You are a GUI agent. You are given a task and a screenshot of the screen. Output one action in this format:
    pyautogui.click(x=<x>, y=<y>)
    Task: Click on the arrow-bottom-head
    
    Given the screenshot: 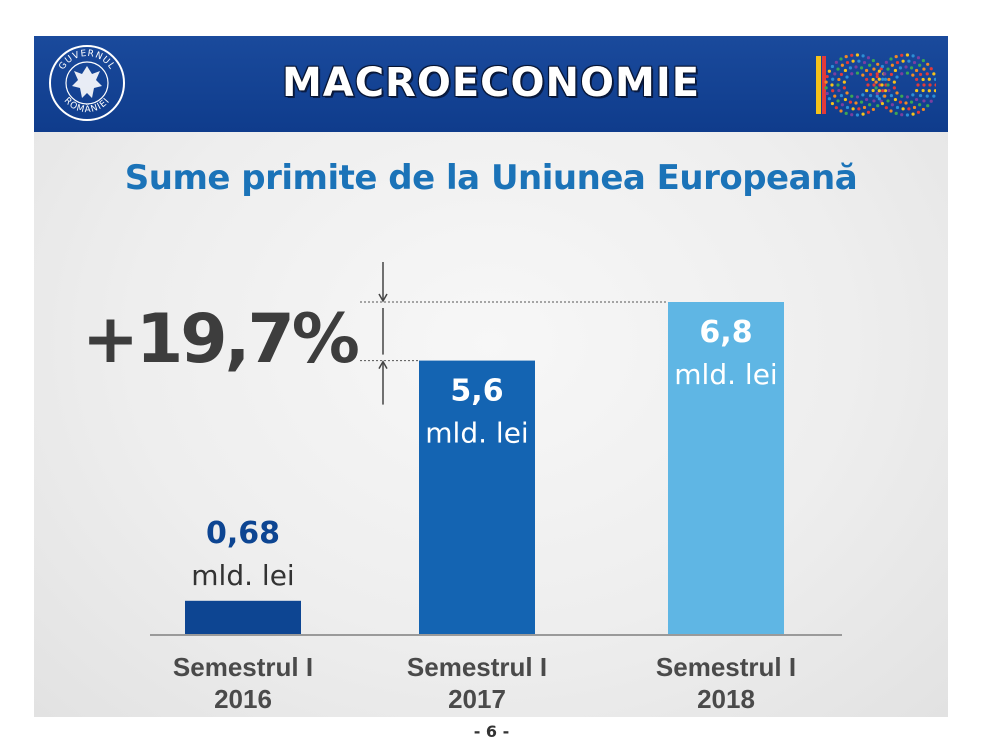 What is the action you would take?
    pyautogui.click(x=383, y=364)
    